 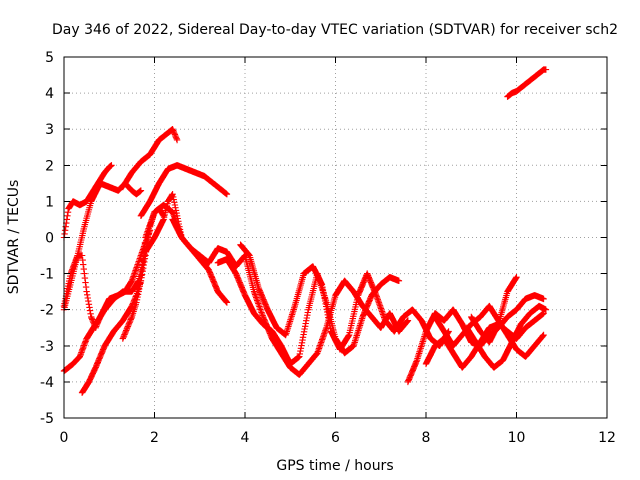 I want to click on series-track-e, so click(x=122, y=283).